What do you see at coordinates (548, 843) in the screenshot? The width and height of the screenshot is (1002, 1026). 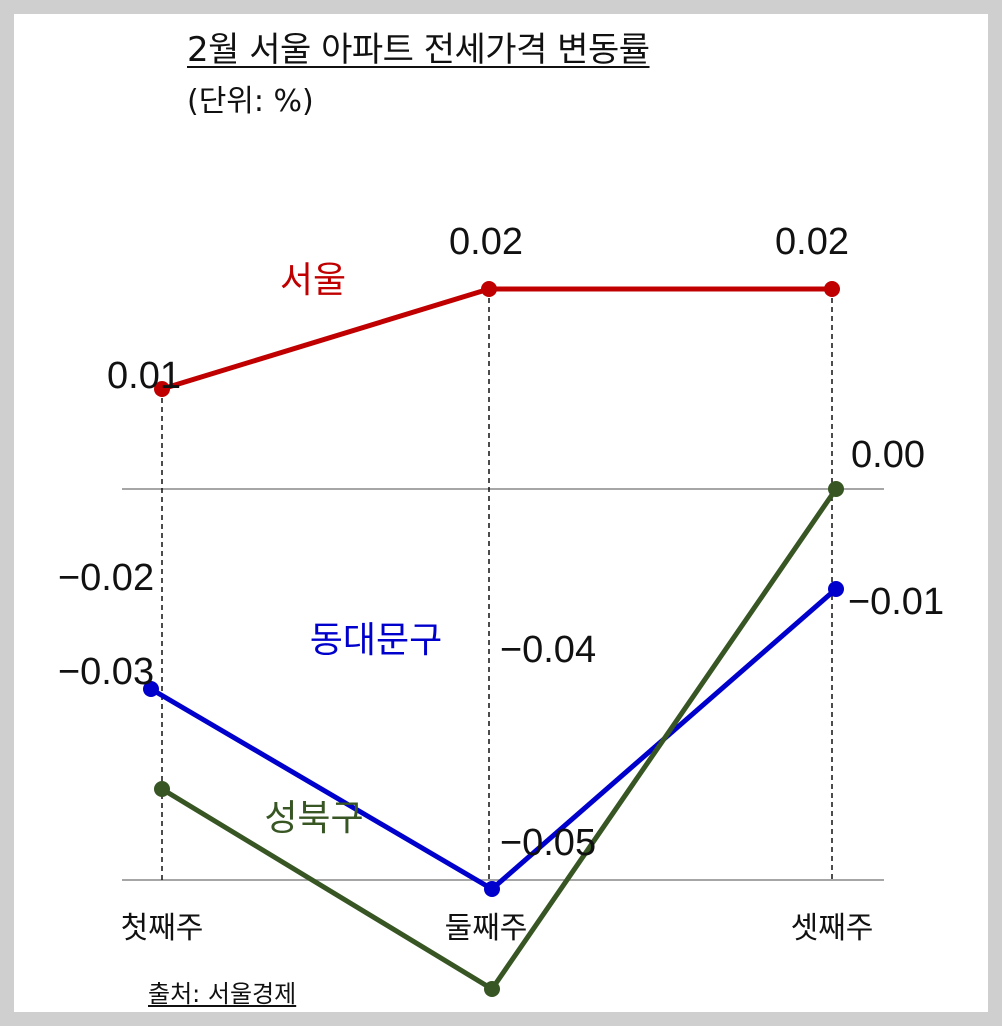 I see `value-label-s3-2: −0.05` at bounding box center [548, 843].